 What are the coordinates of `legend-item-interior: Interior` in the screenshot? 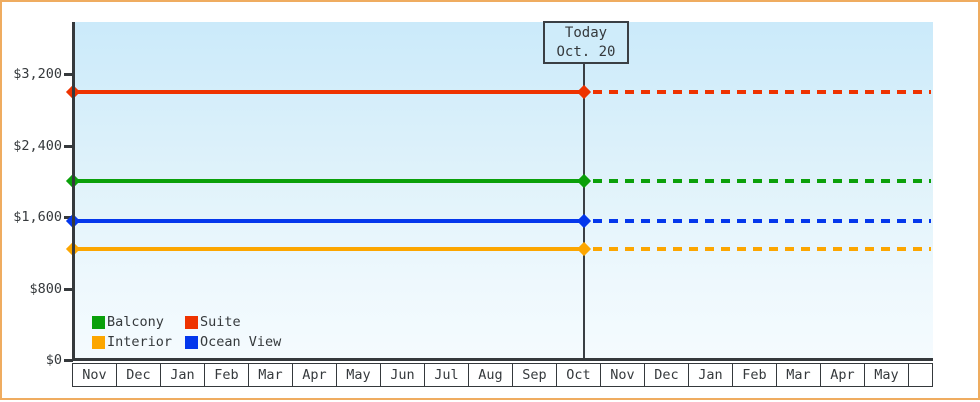 It's located at (138, 342).